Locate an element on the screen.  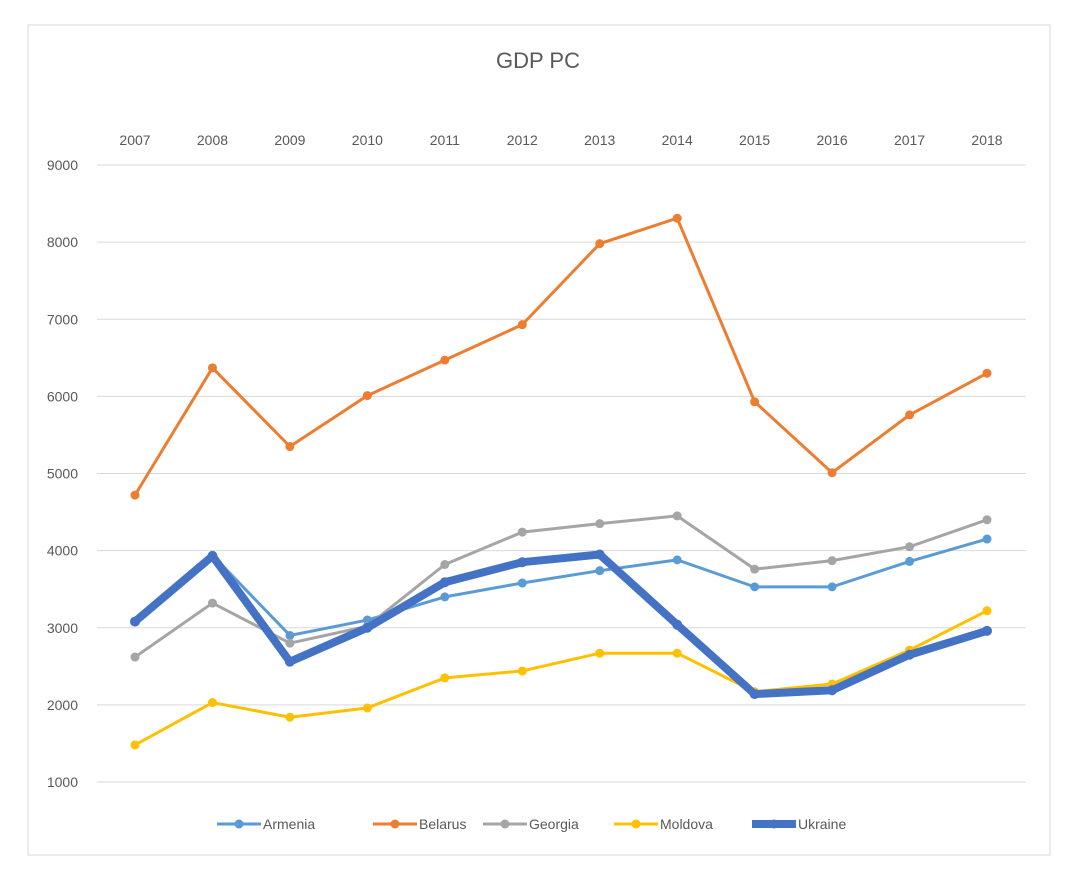
legend-label: Ukraine is located at coordinates (822, 824).